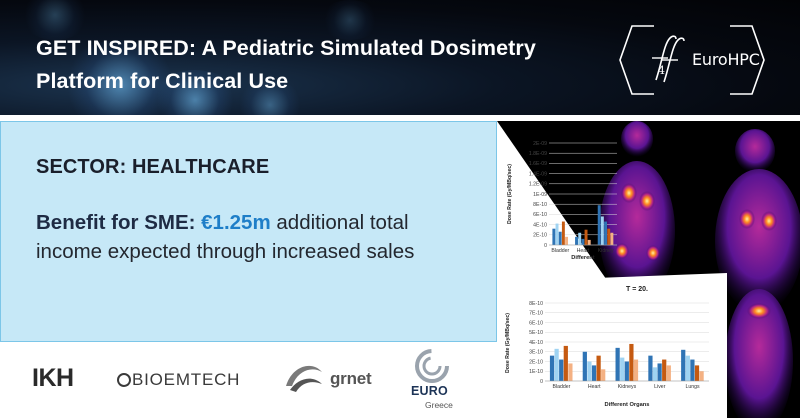 This screenshot has height=418, width=800. I want to click on chart-card-bottom, so click(612, 345).